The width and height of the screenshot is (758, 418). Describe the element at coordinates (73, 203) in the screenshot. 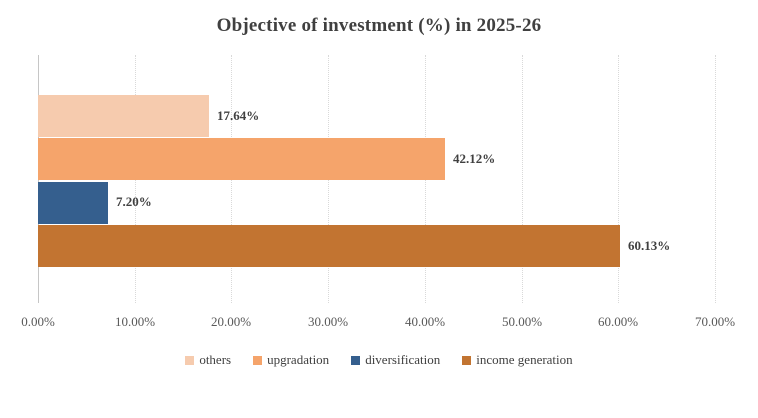

I see `bar-diversification` at that location.